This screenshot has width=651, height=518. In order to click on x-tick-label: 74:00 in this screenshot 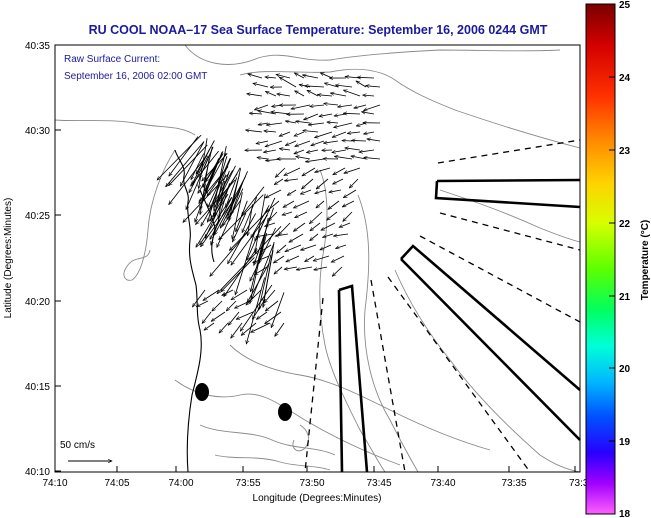, I will do `click(180, 483)`.